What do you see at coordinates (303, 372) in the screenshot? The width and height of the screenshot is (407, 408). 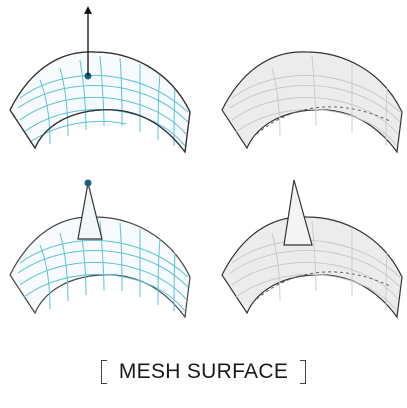 I see `caption-bracket-right` at bounding box center [303, 372].